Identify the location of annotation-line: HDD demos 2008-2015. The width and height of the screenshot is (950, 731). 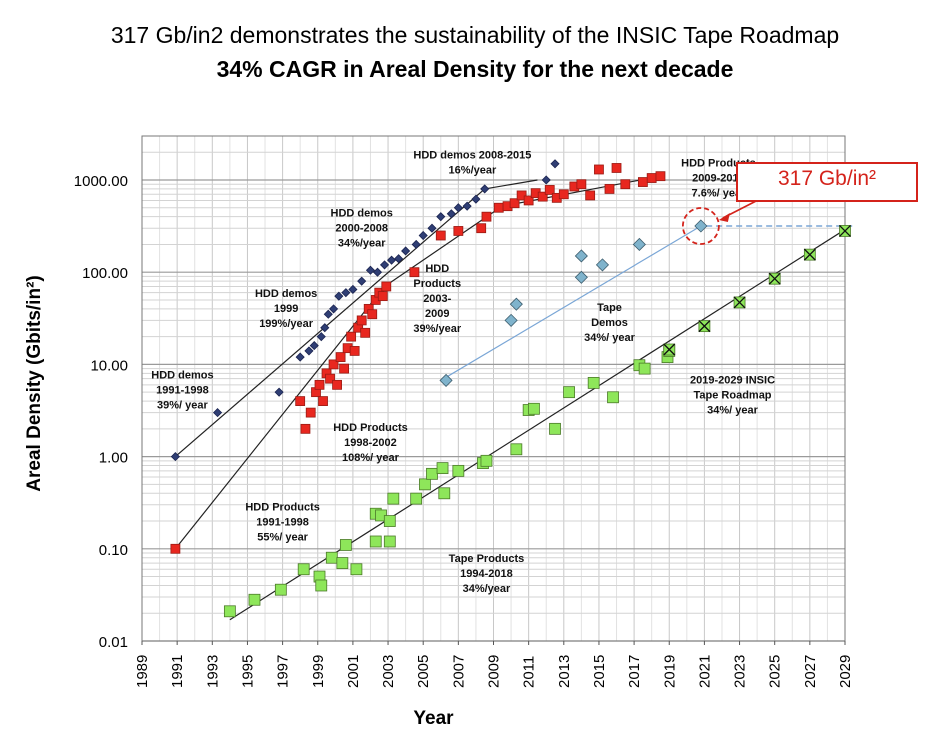
(472, 156).